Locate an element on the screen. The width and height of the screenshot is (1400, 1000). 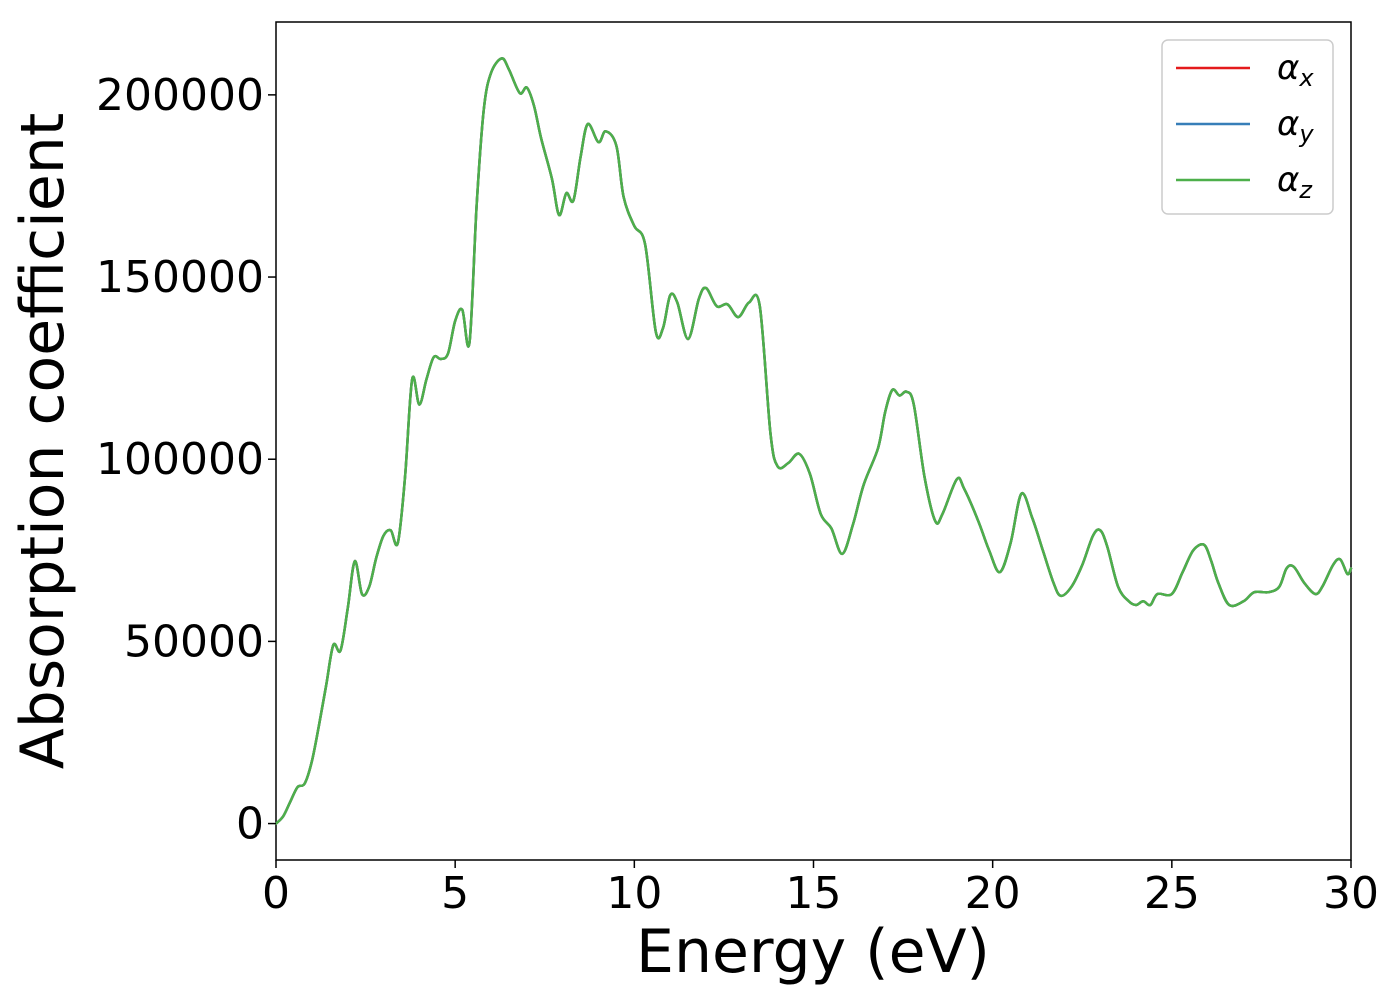
legend-label-alpha-y: αy is located at coordinates (1295, 126).